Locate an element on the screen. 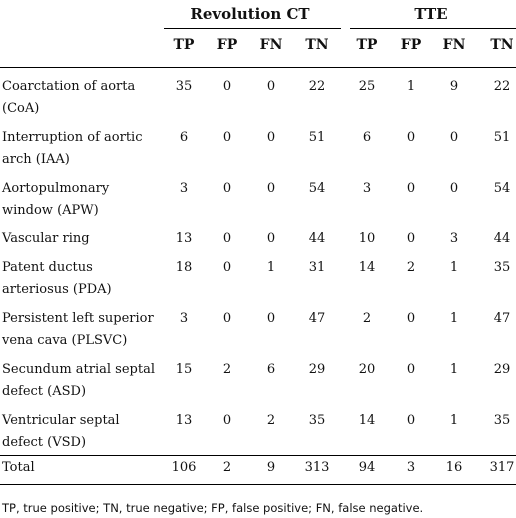  total-top-rule is located at coordinates (258, 455).